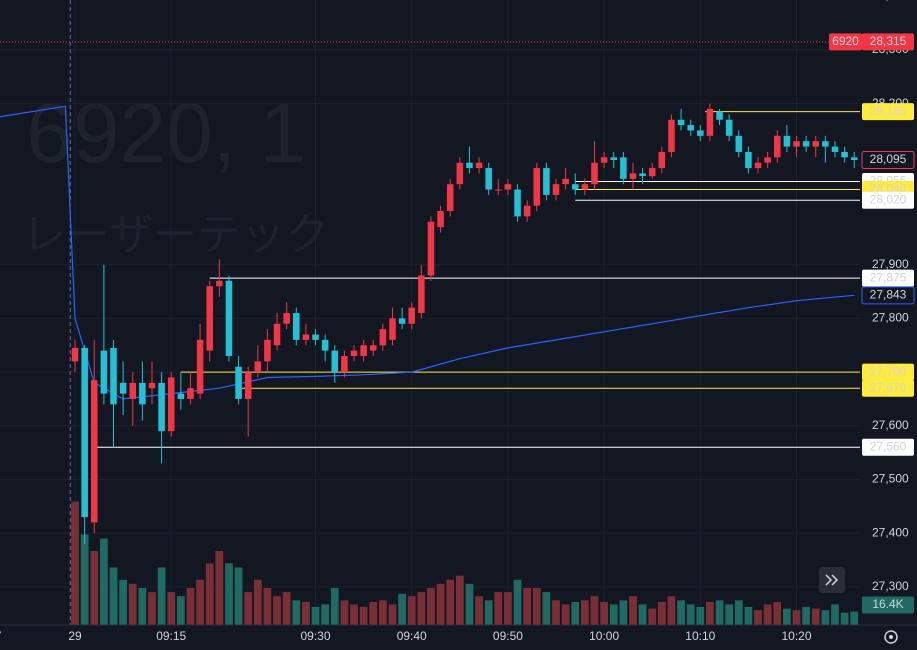 Image resolution: width=917 pixels, height=650 pixels. Describe the element at coordinates (888, 277) in the screenshot. I see `level-label: 27,875` at that location.